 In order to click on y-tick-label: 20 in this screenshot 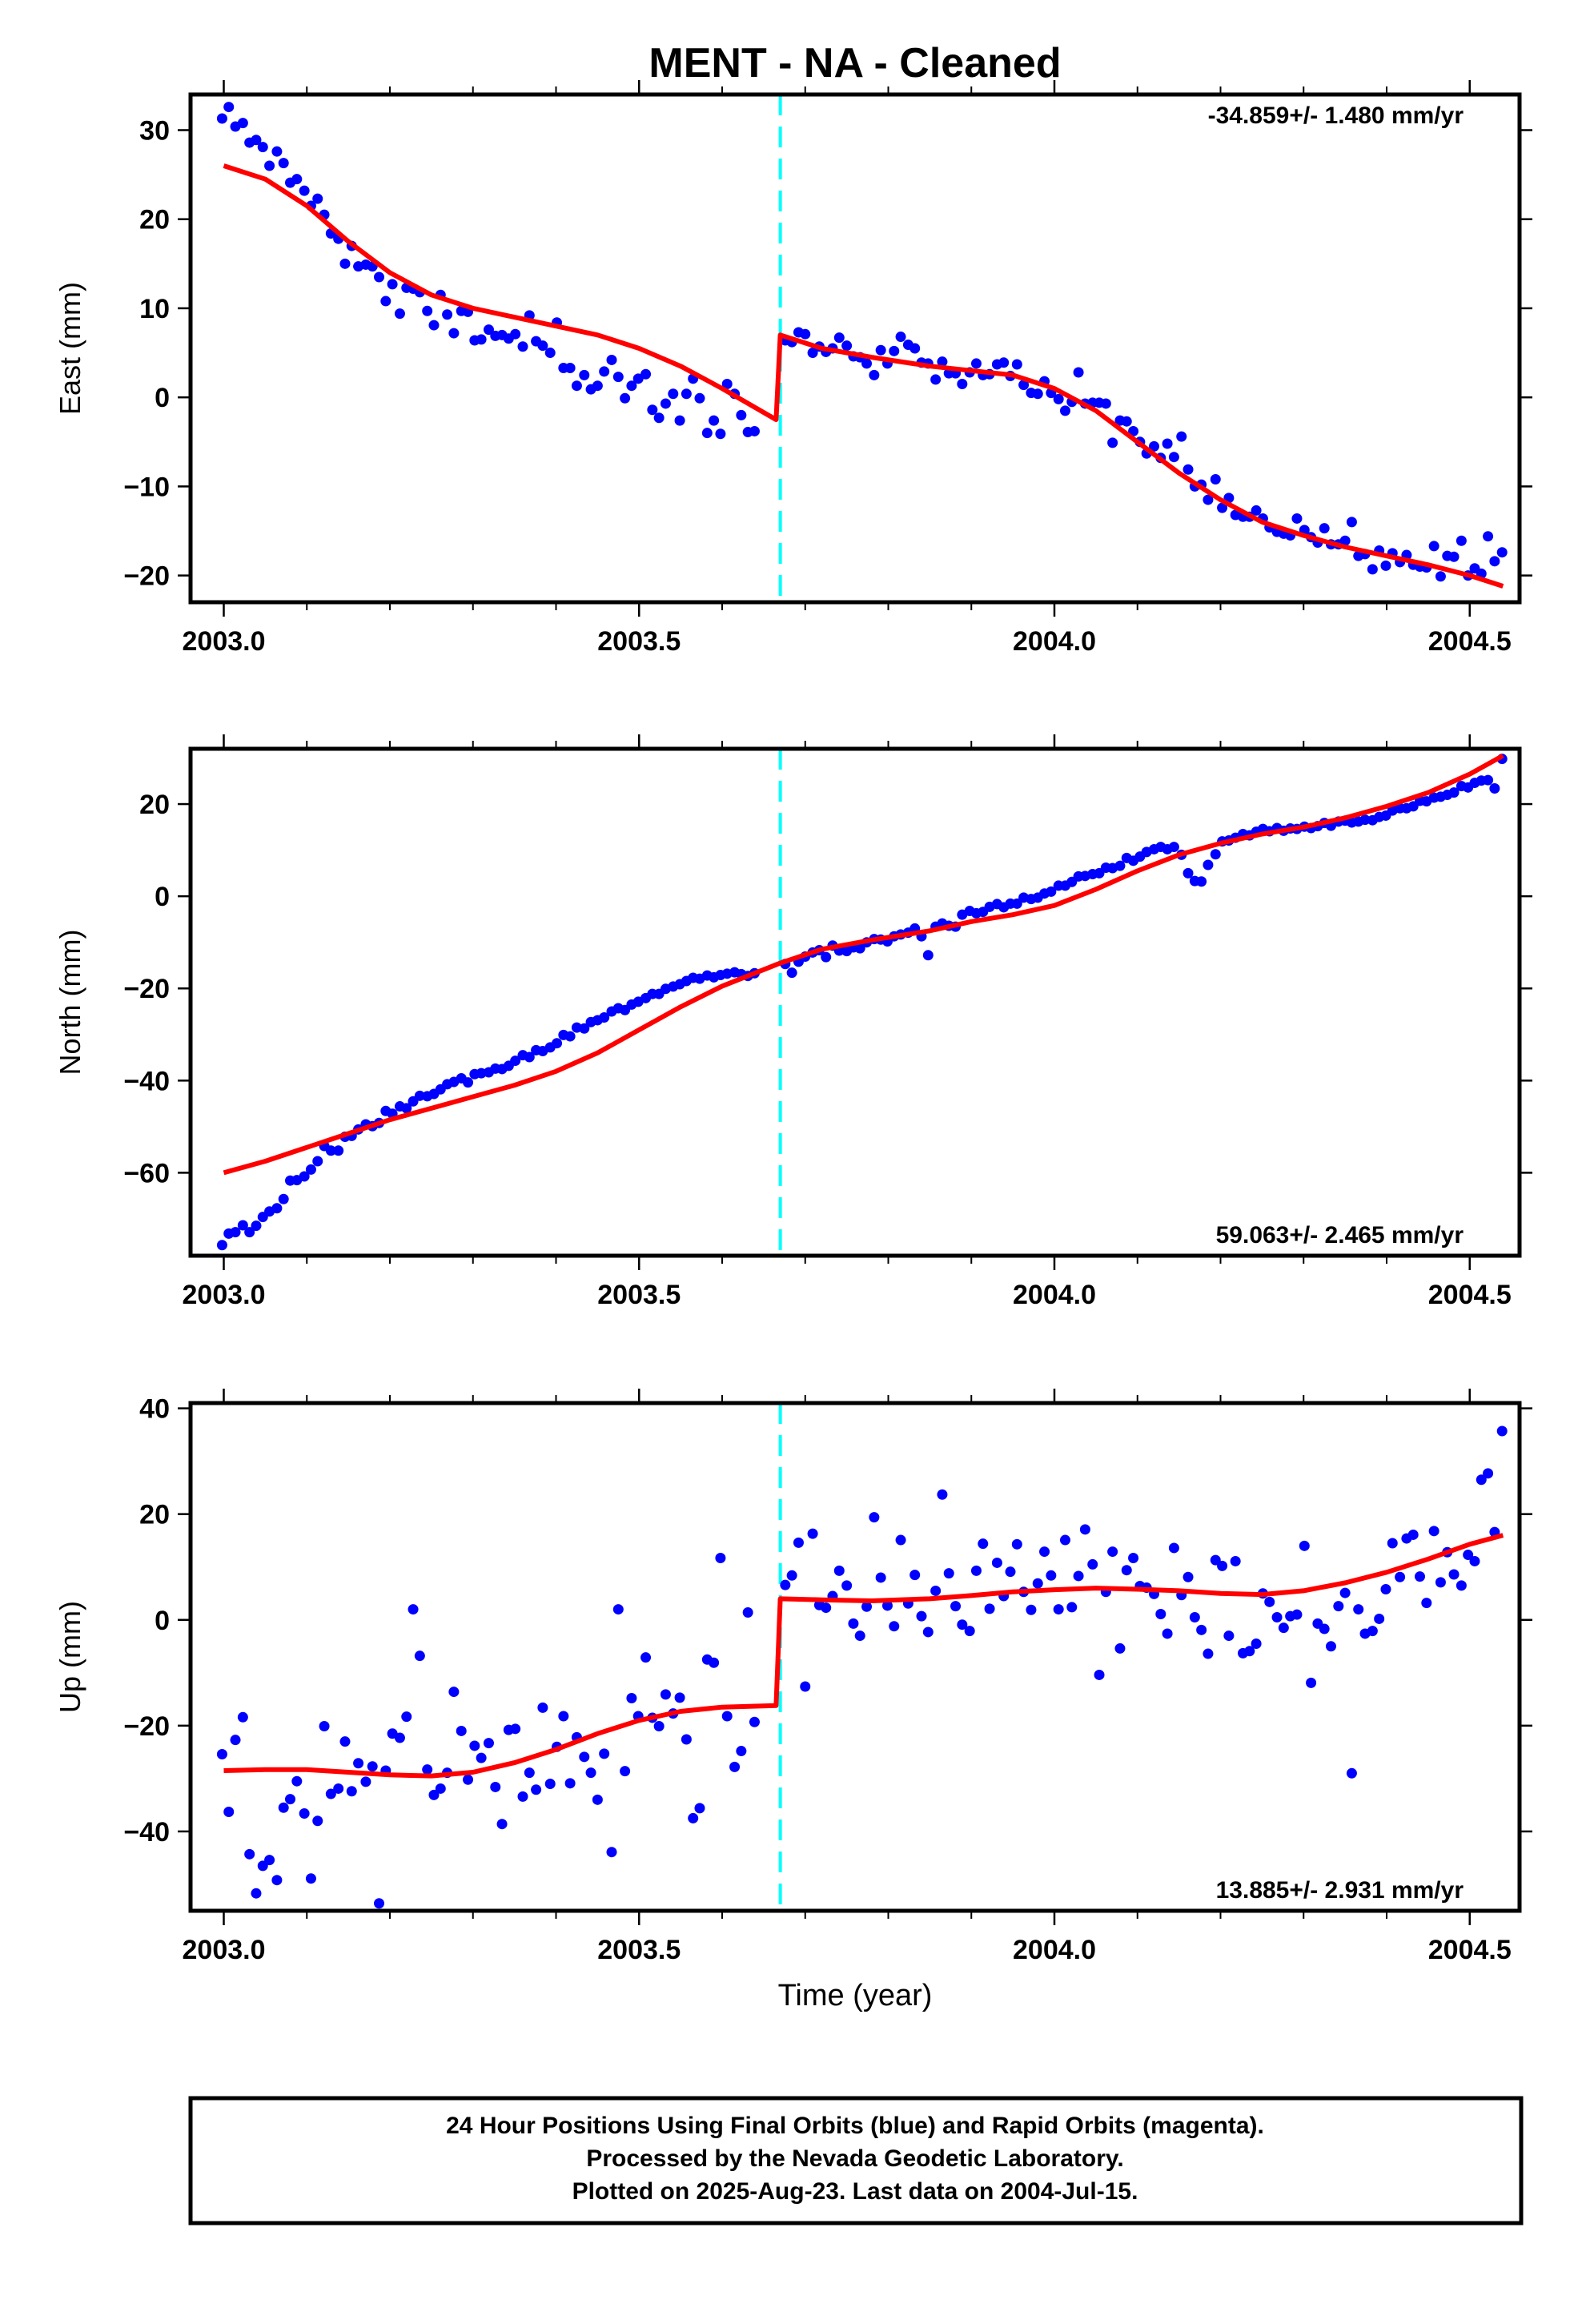, I will do `click(154, 220)`.